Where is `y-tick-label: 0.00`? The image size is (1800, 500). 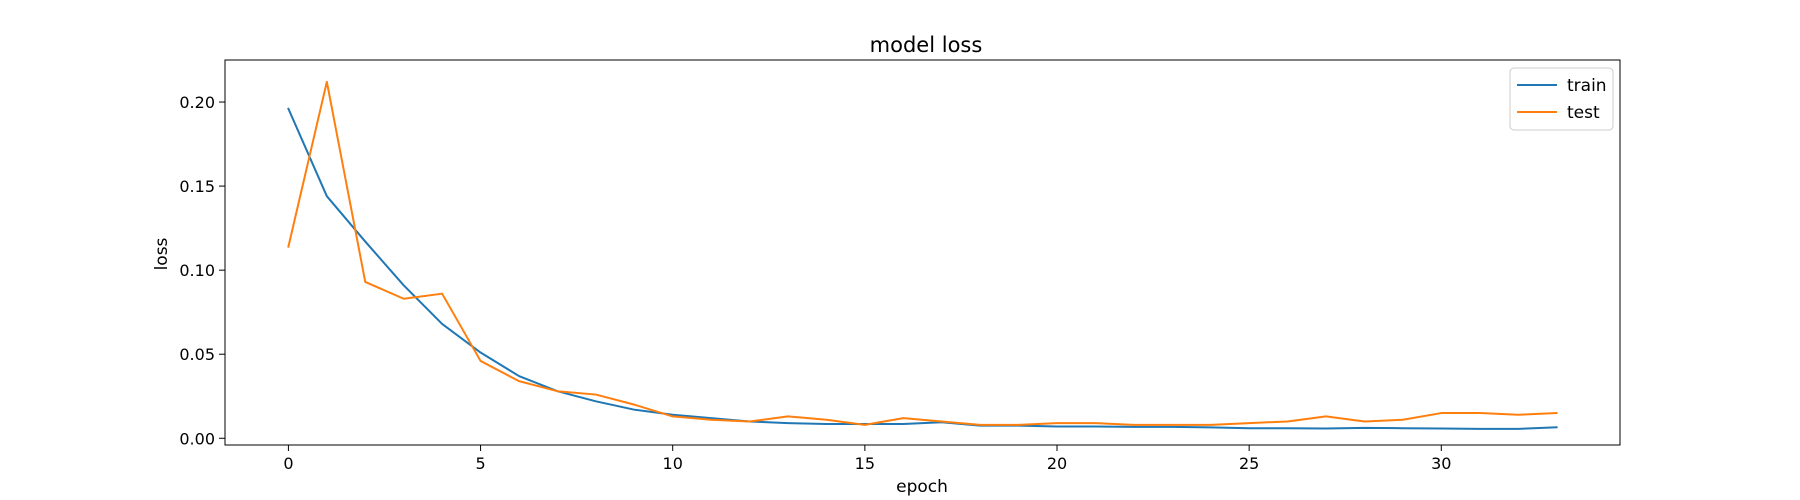
y-tick-label: 0.00 is located at coordinates (197, 438).